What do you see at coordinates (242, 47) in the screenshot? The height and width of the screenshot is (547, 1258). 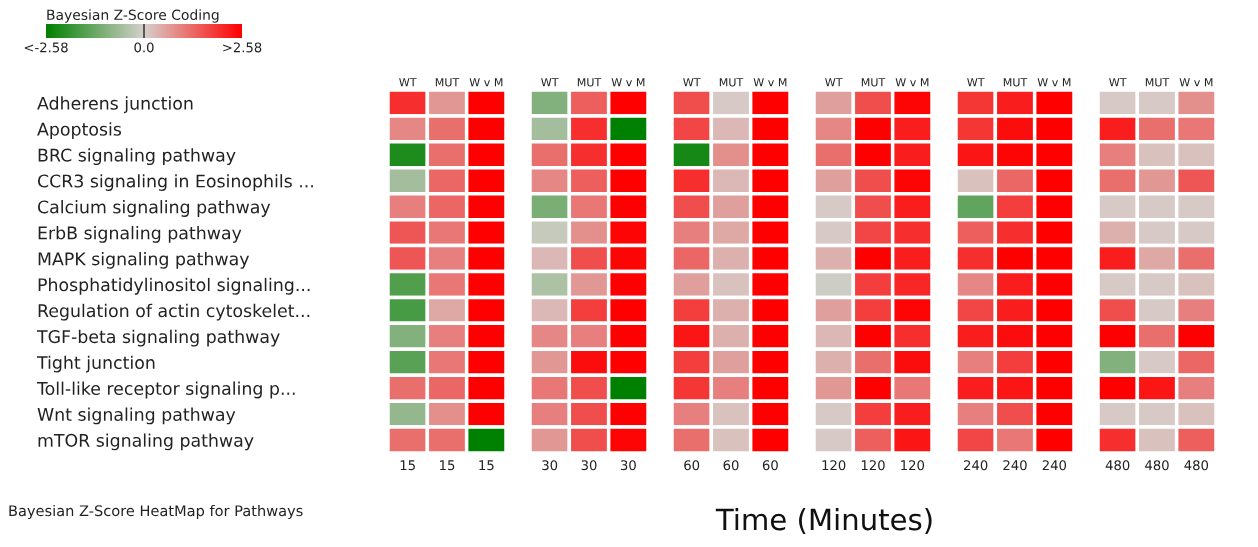 I see `color-bar-label: >2.58` at bounding box center [242, 47].